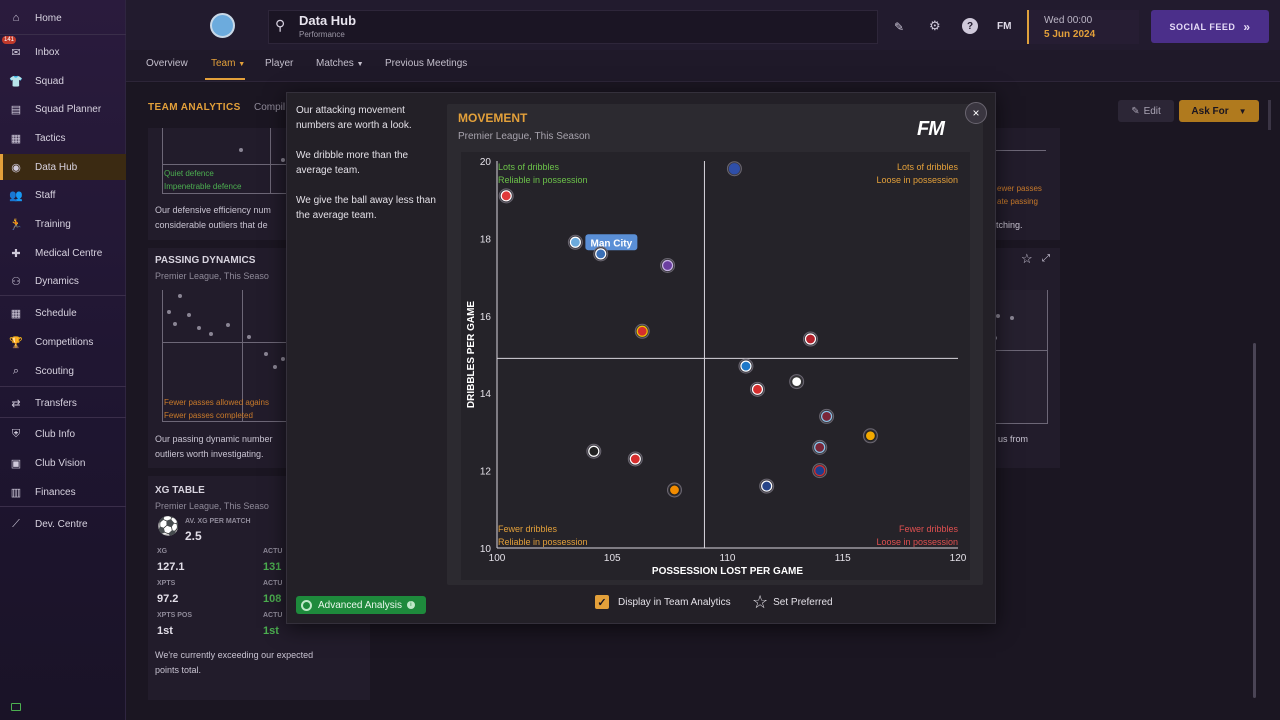 Image resolution: width=1280 pixels, height=720 pixels. What do you see at coordinates (16, 342) in the screenshot?
I see `trophy-icon: 🏆` at bounding box center [16, 342].